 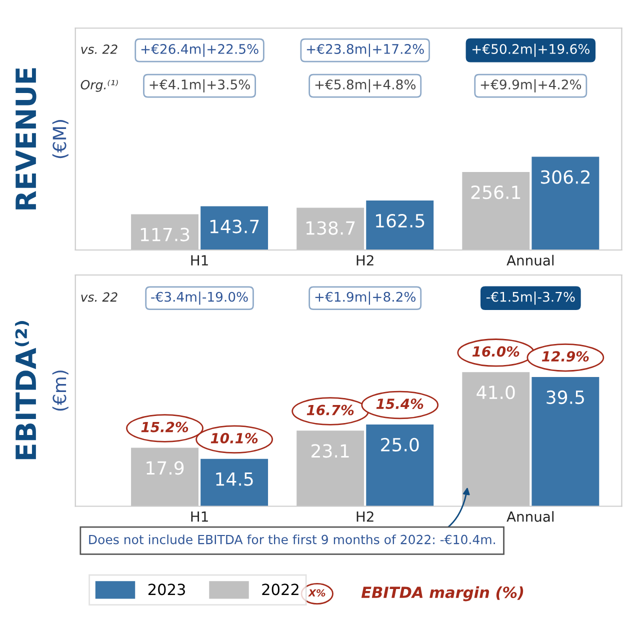 I want to click on legend-label: 2023, so click(x=166, y=590).